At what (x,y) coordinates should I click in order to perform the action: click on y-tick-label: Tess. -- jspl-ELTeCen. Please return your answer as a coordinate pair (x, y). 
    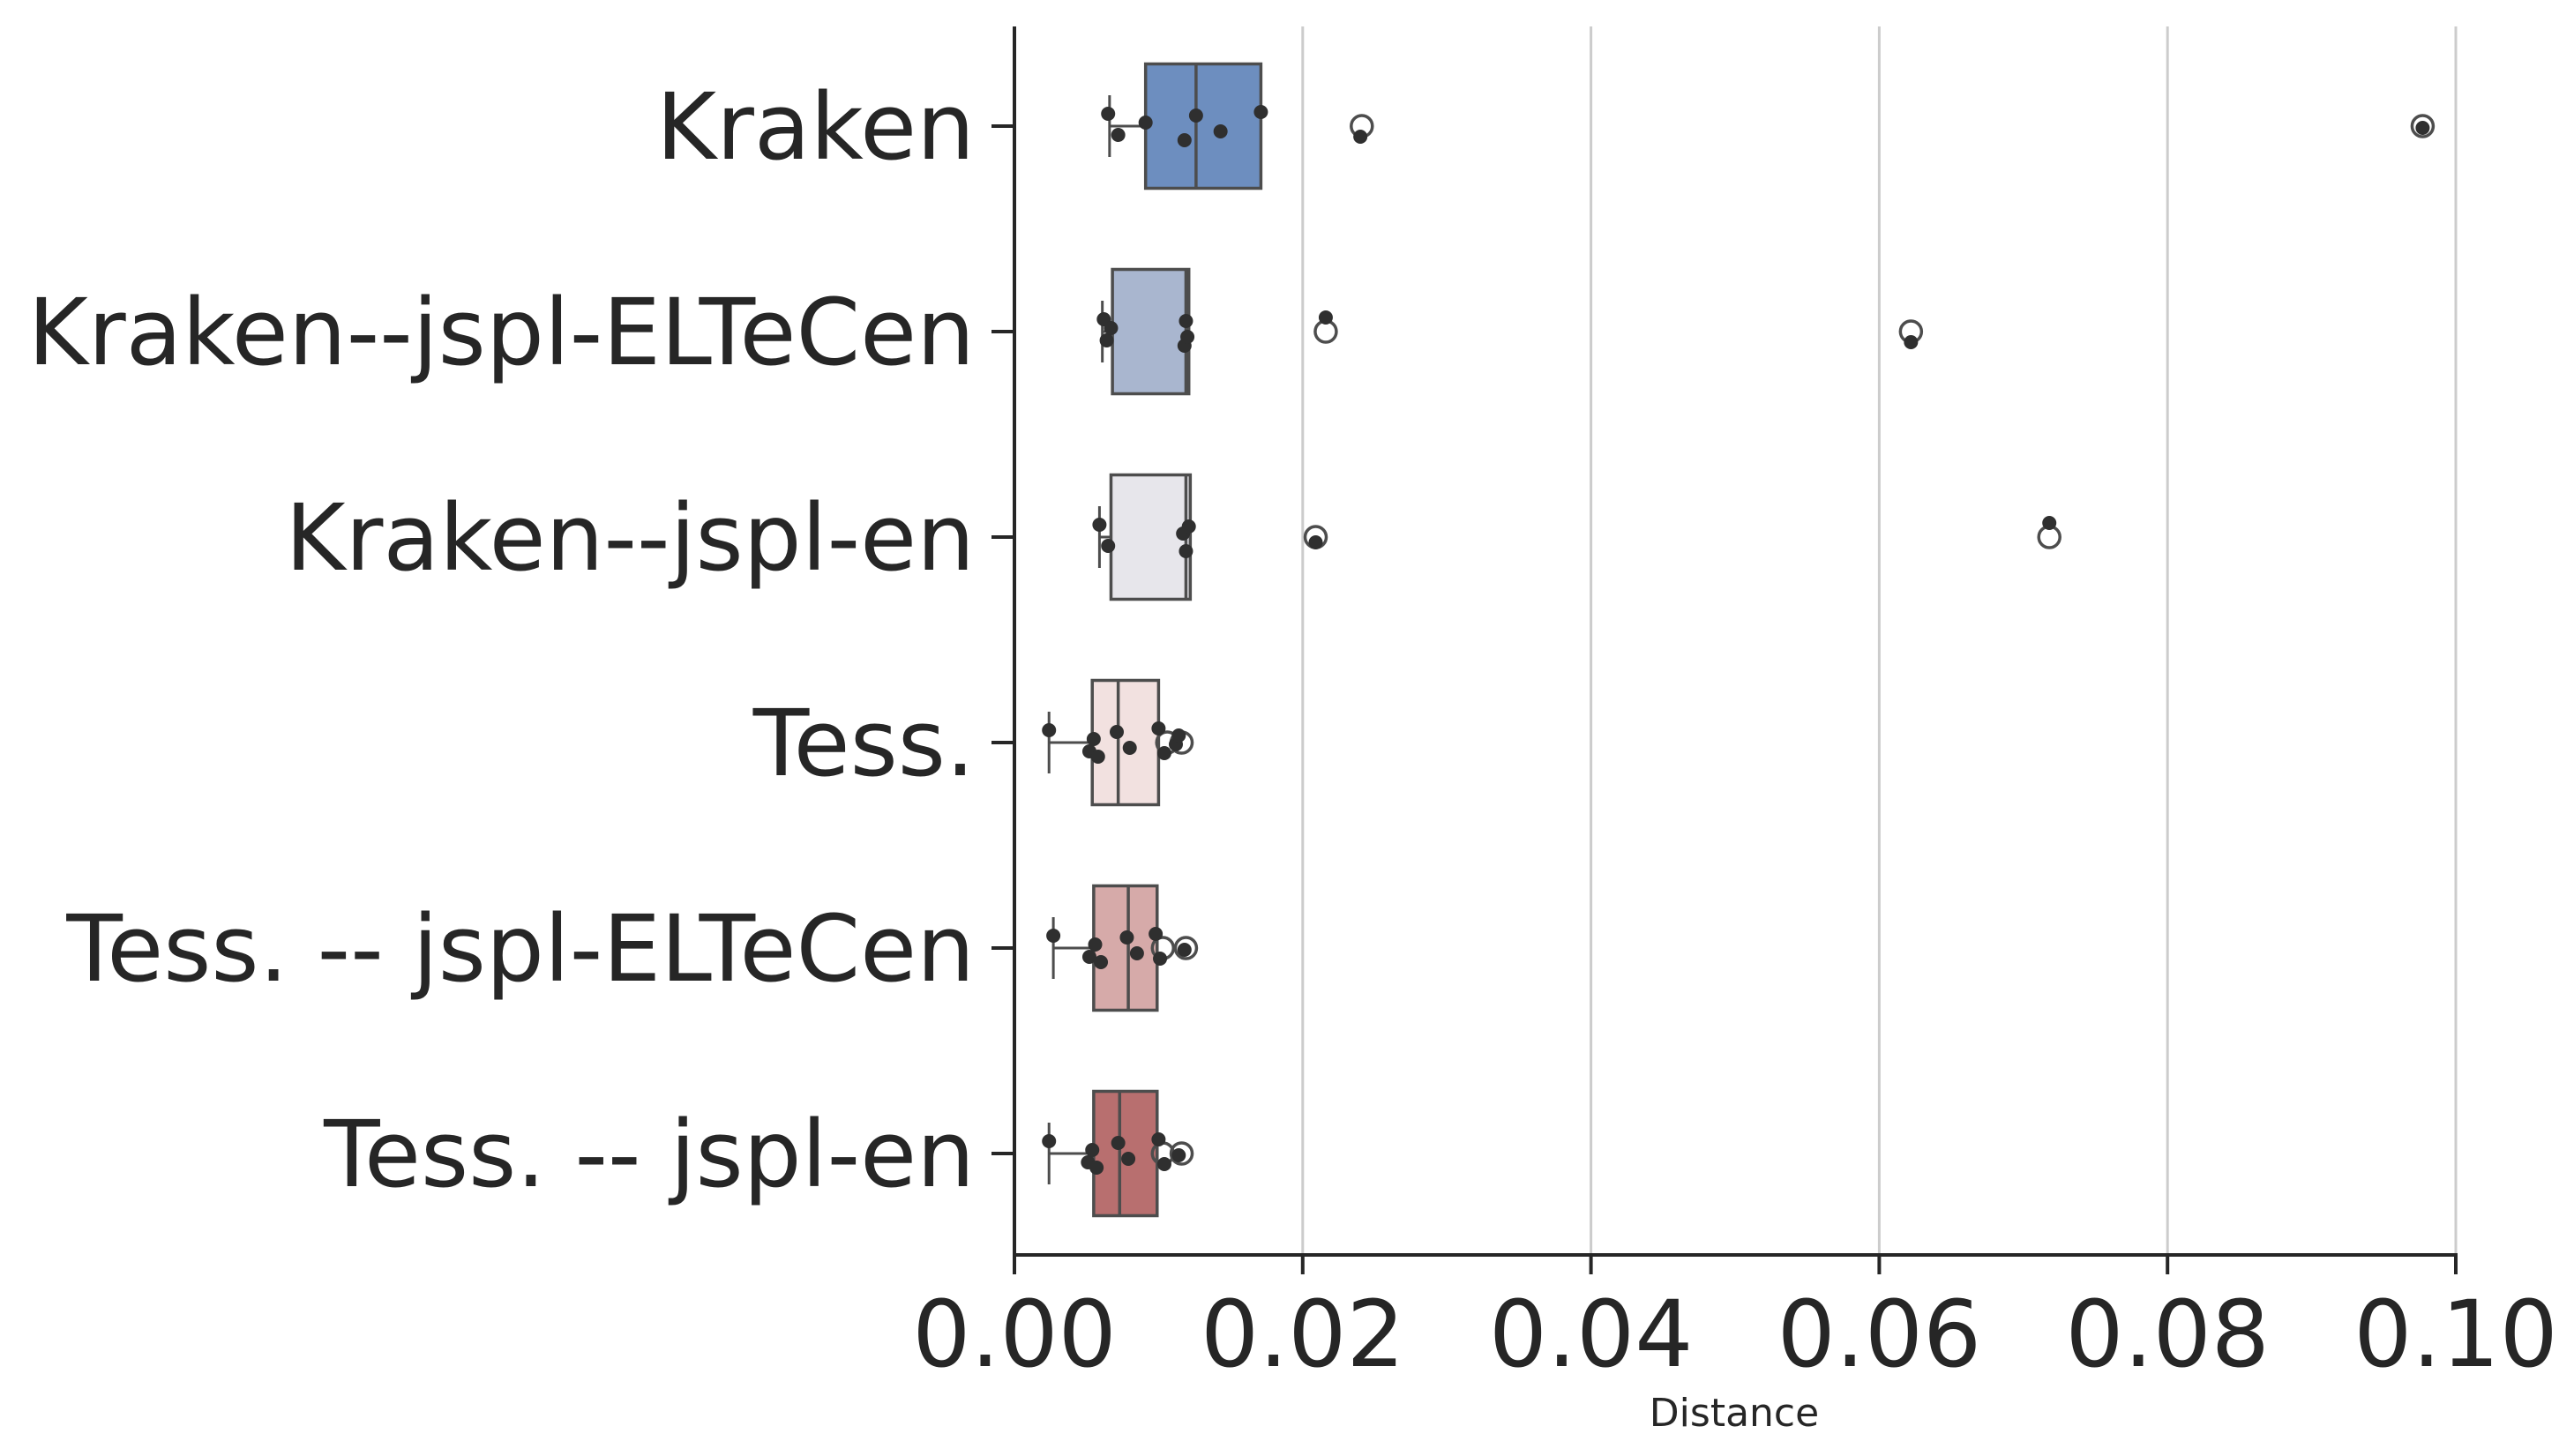
    Looking at the image, I should click on (520, 949).